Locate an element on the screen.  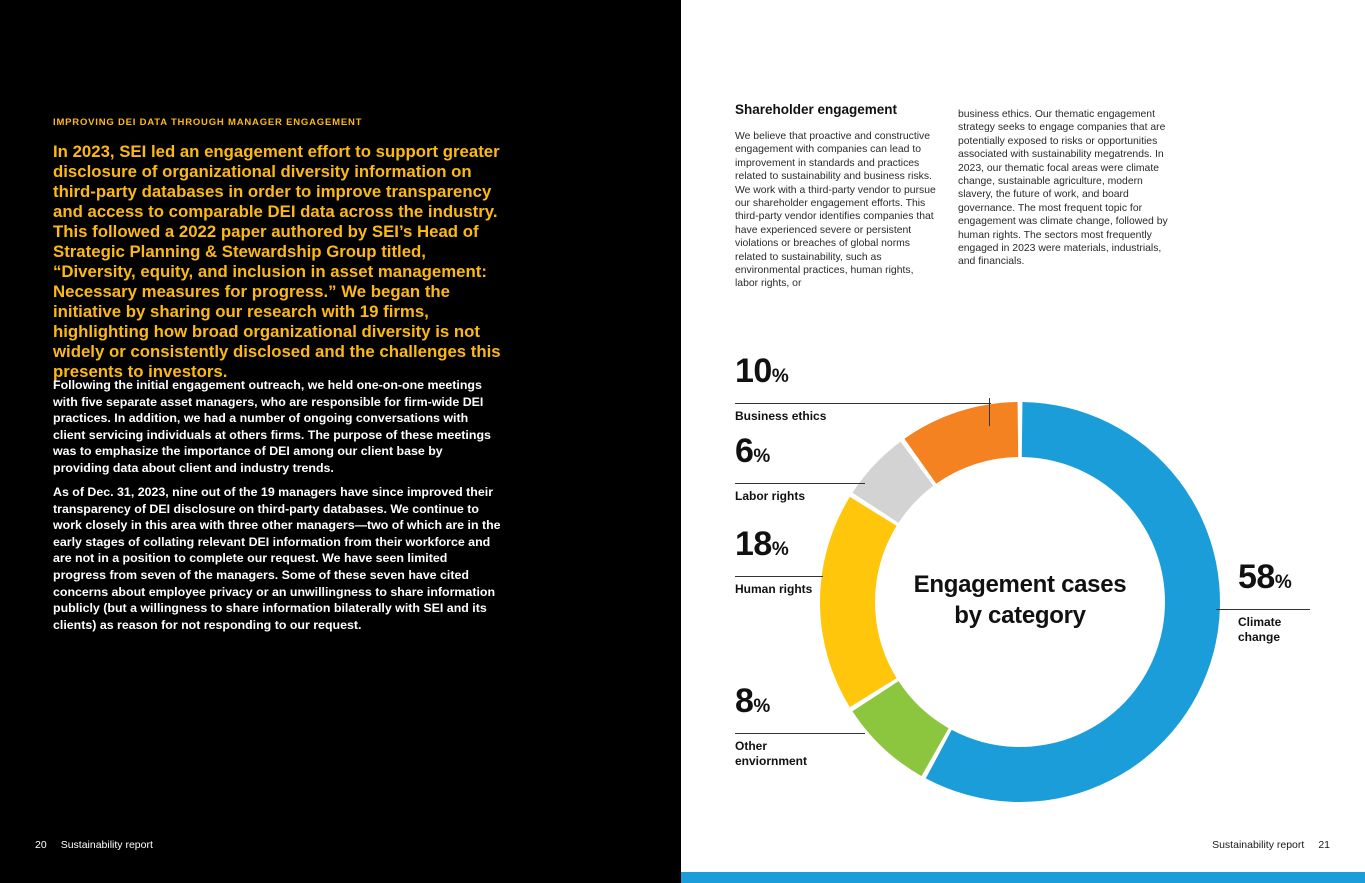
callout-label-other-environment: Other enviornment is located at coordinates (771, 753).